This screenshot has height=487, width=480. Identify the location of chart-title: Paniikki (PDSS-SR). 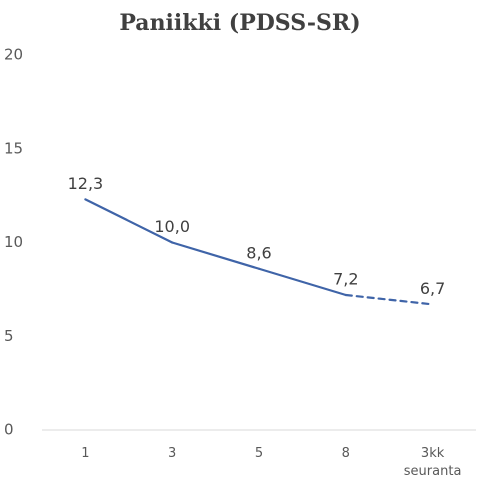
(239, 23).